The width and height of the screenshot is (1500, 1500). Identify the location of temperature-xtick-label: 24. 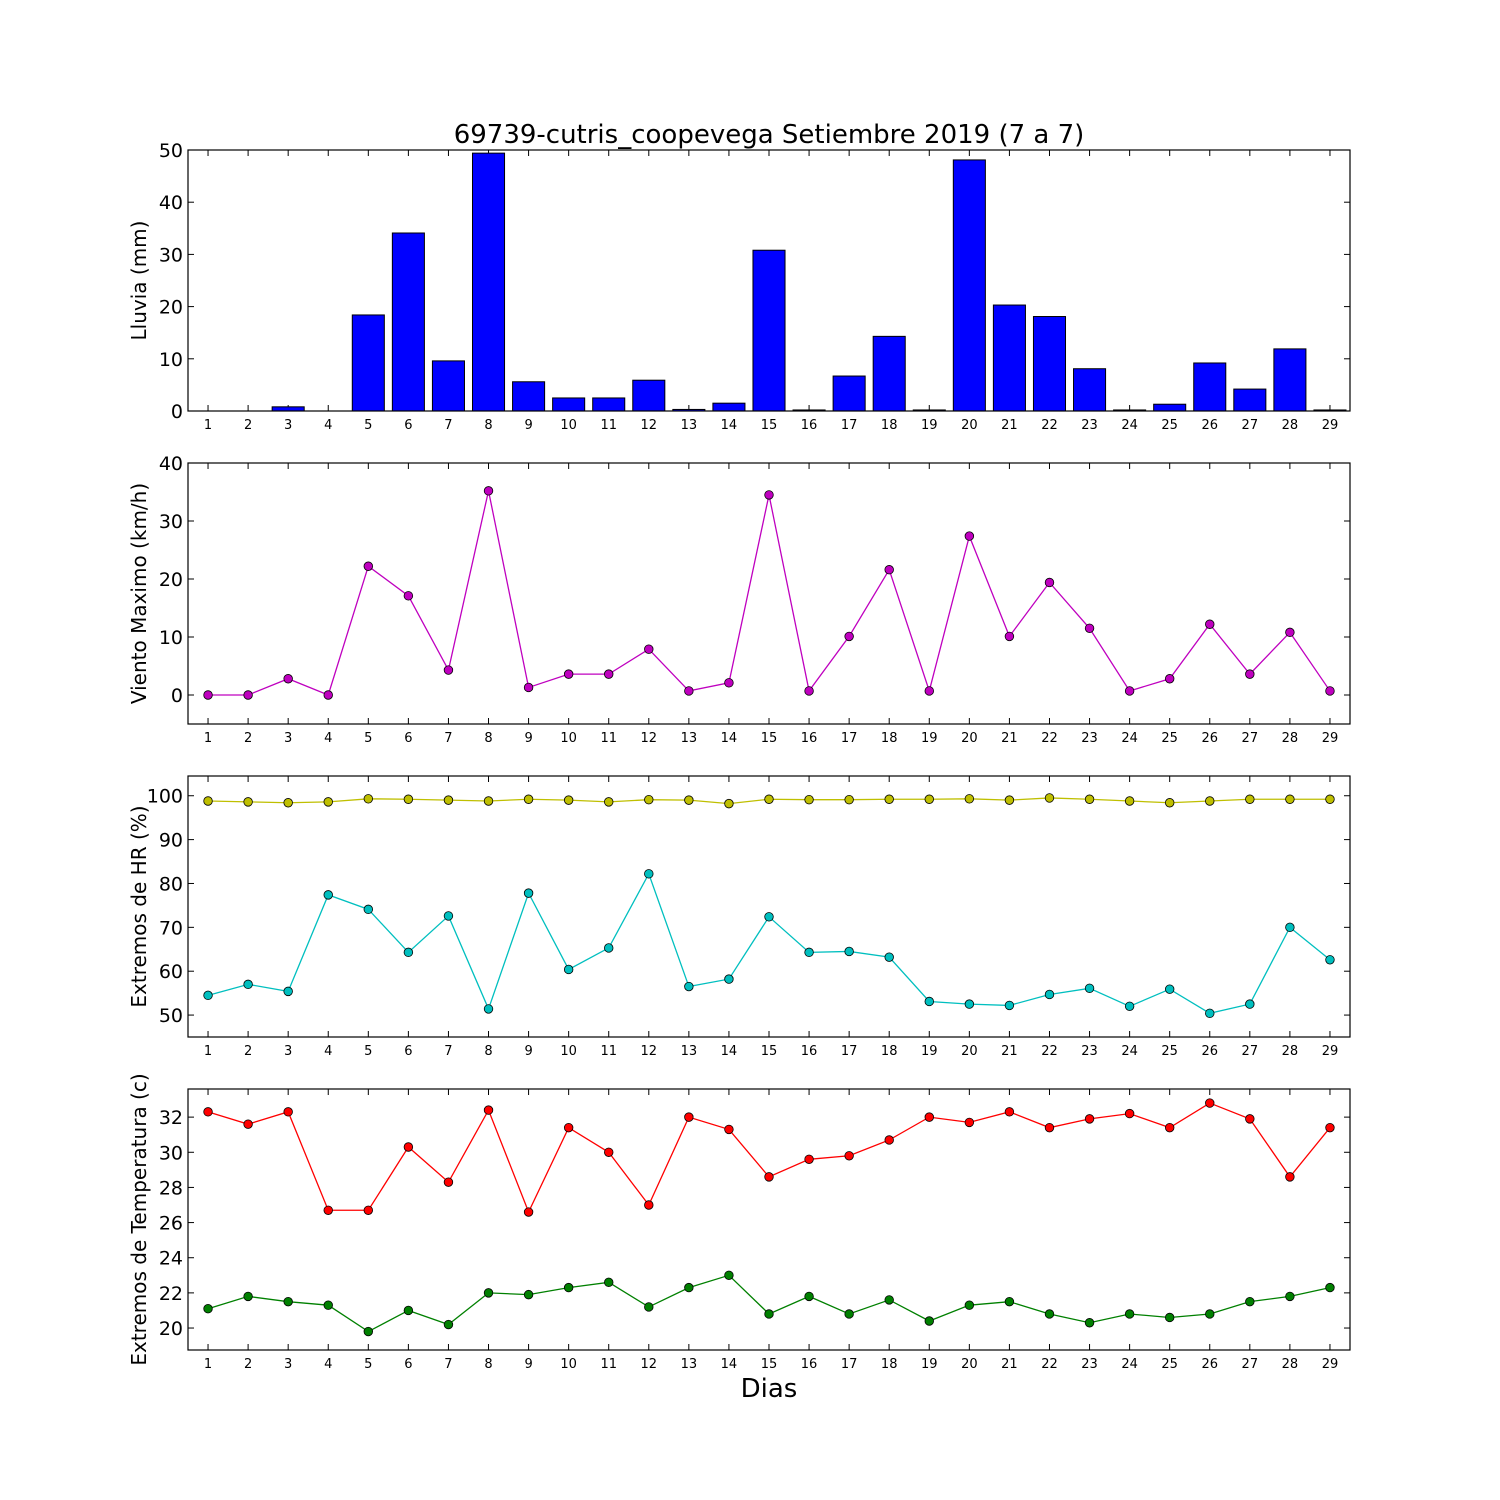
(1129, 1364).